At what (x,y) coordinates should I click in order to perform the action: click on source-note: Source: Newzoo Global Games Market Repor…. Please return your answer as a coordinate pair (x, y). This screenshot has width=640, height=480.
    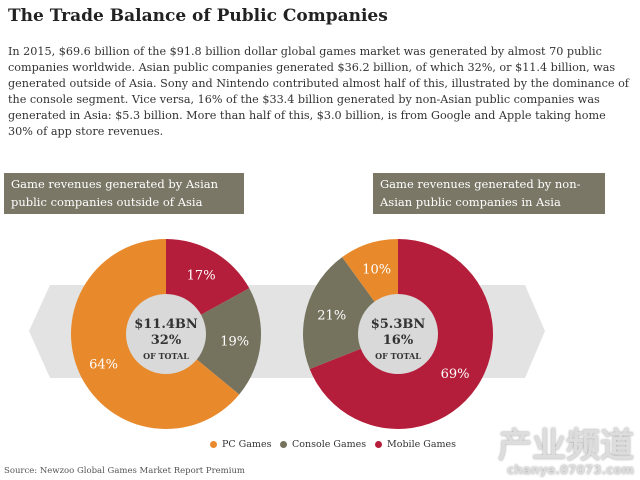
    Looking at the image, I should click on (124, 471).